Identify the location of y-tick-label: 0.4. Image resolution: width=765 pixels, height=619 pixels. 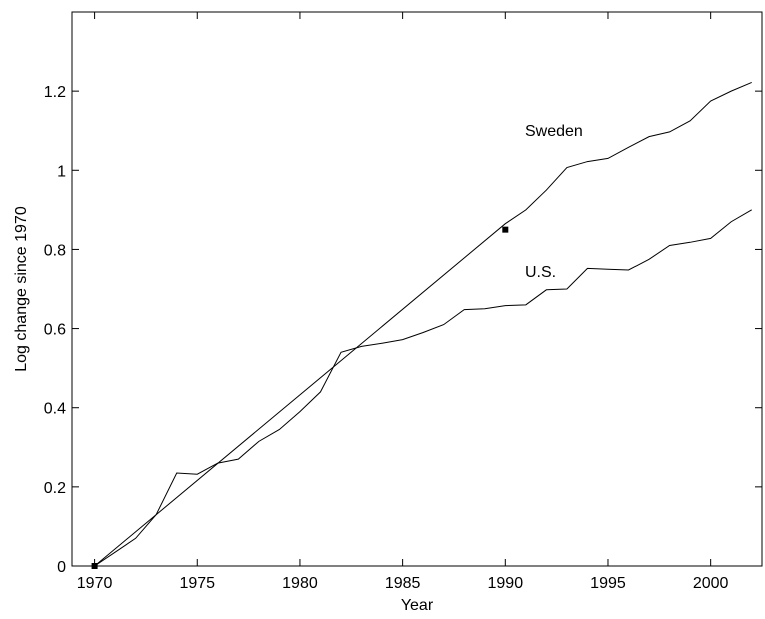
(55, 409).